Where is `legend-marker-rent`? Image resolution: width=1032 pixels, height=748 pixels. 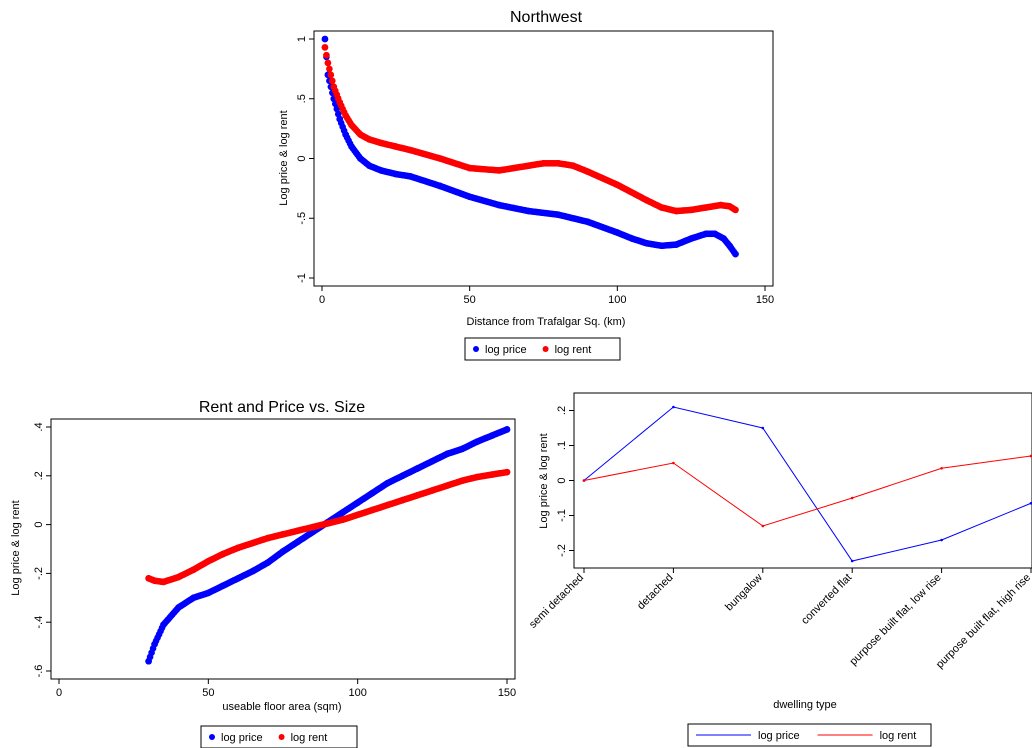
legend-marker-rent is located at coordinates (545, 349).